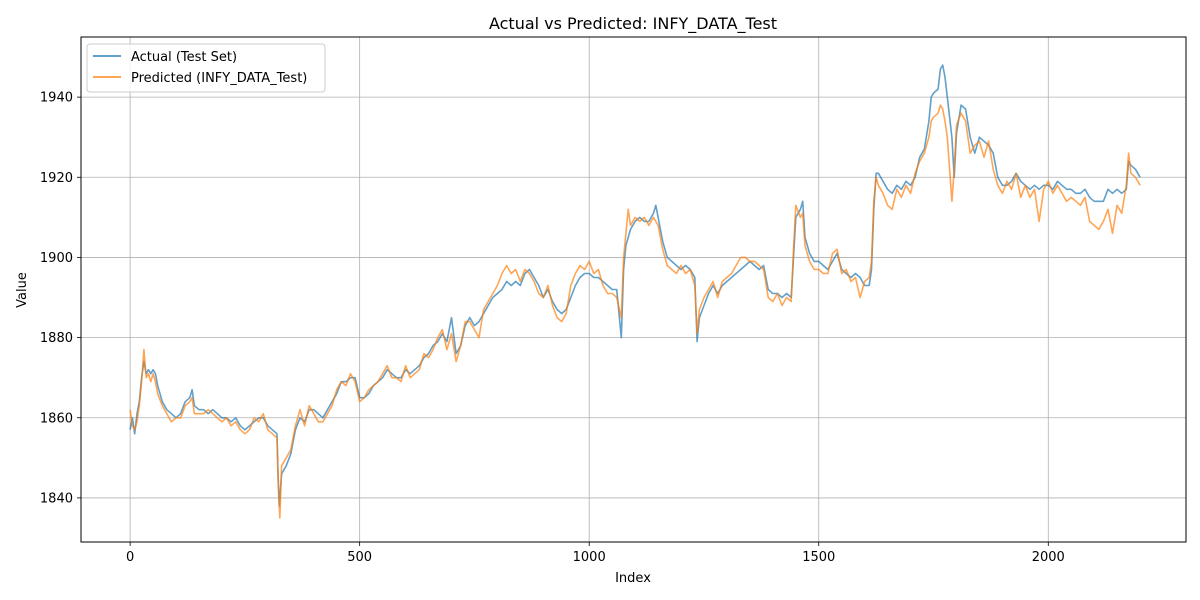 The image size is (1200, 600). Describe the element at coordinates (56, 338) in the screenshot. I see `y-tick-label: 1880` at that location.